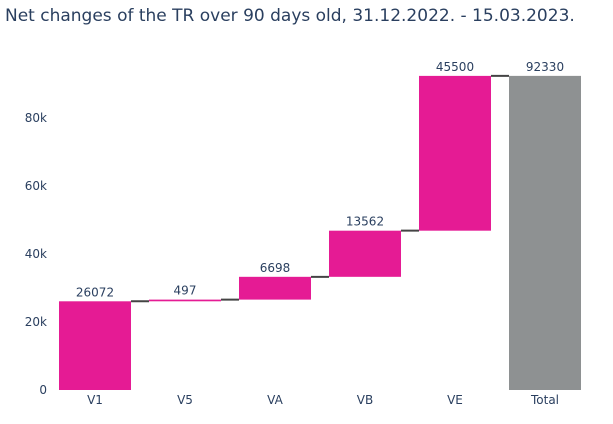  Describe the element at coordinates (455, 153) in the screenshot. I see `bar-ve` at that location.